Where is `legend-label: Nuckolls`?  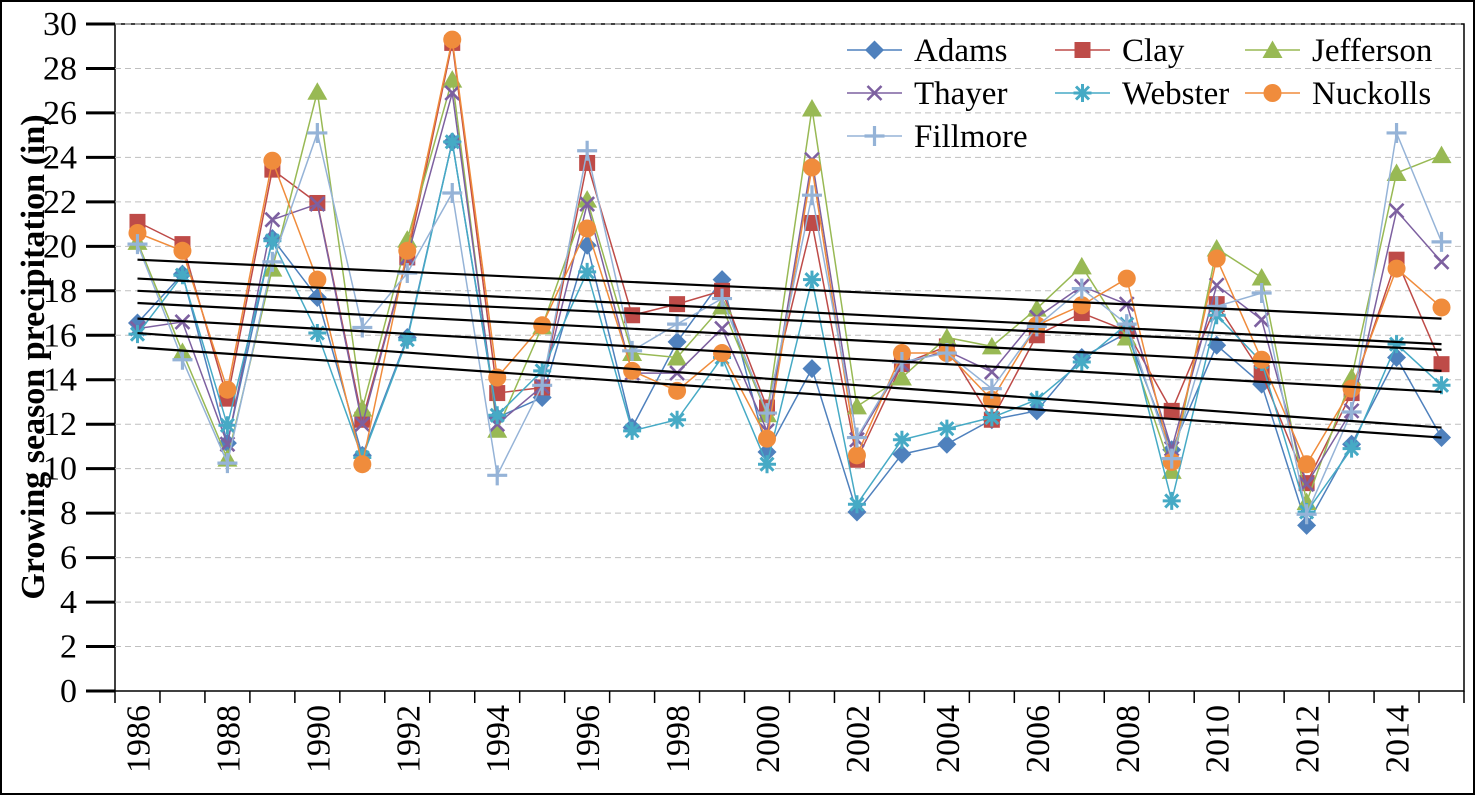 legend-label: Nuckolls is located at coordinates (1371, 94).